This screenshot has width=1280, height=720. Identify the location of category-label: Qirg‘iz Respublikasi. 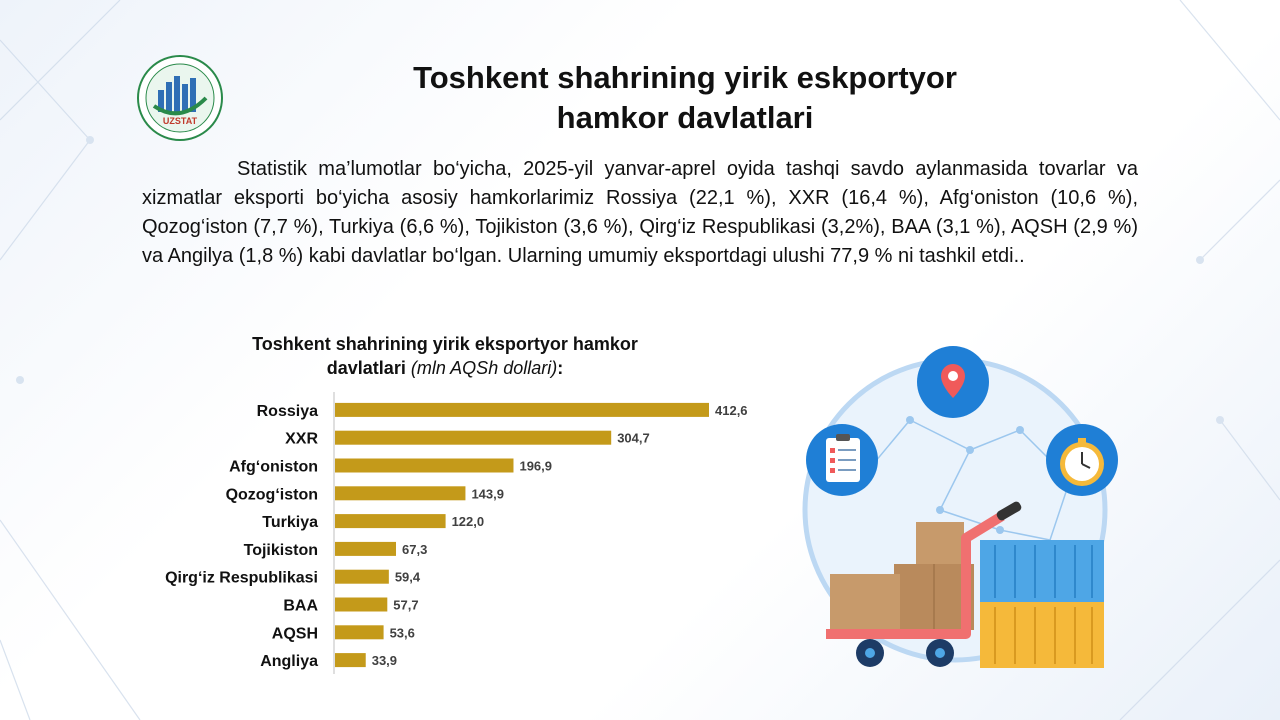
(241, 578).